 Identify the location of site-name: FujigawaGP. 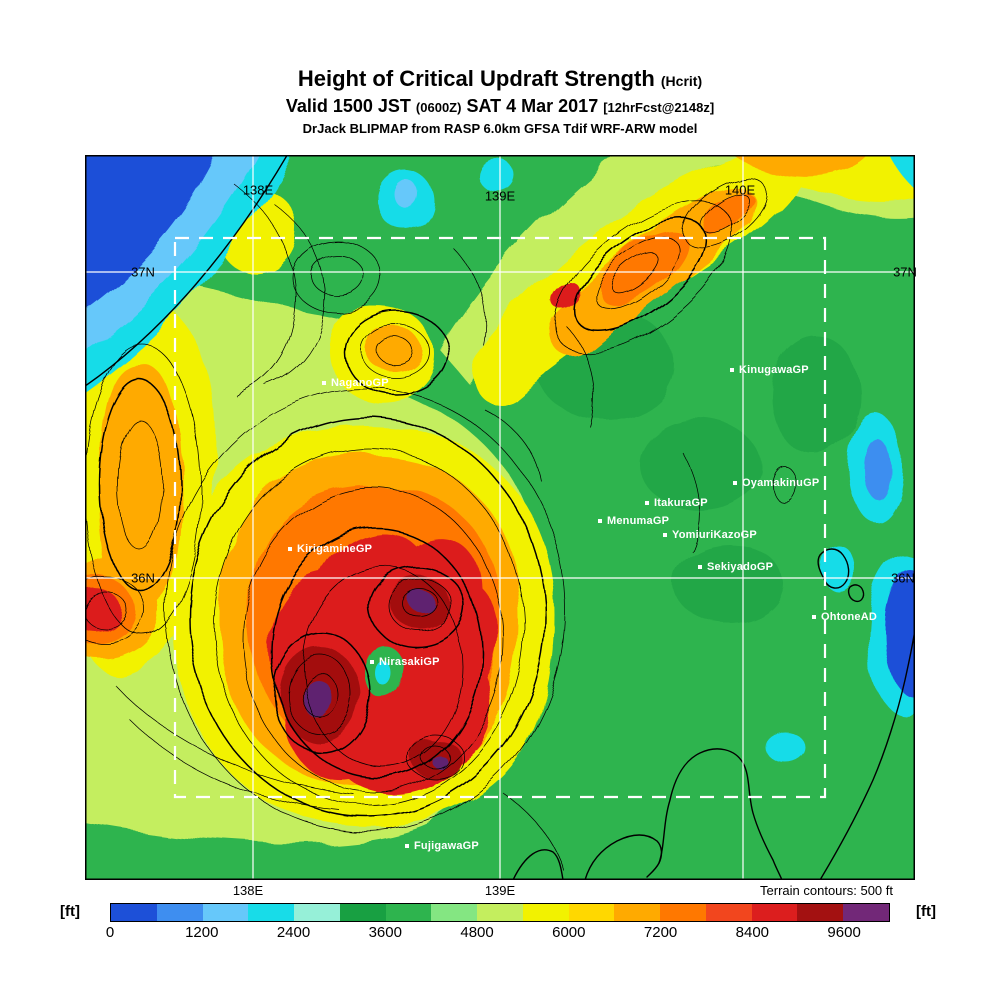
(446, 846).